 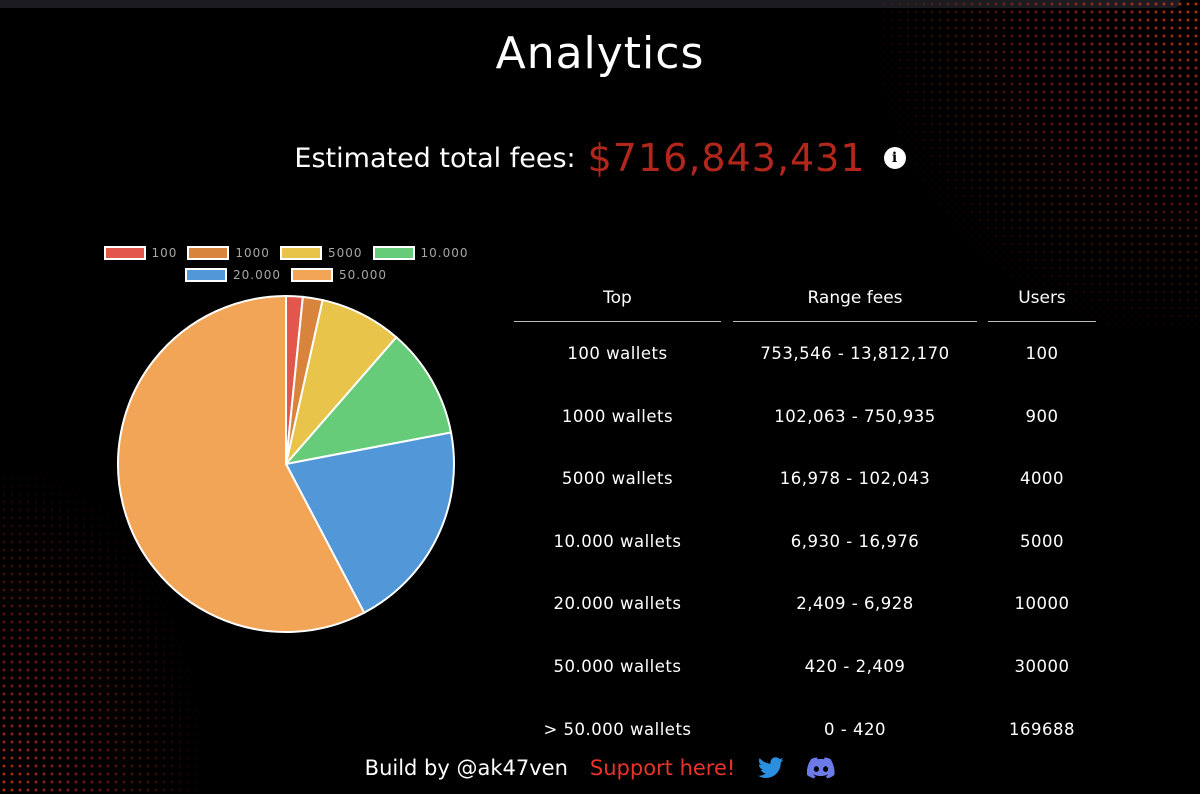 What do you see at coordinates (771, 768) in the screenshot?
I see `twitter-icon` at bounding box center [771, 768].